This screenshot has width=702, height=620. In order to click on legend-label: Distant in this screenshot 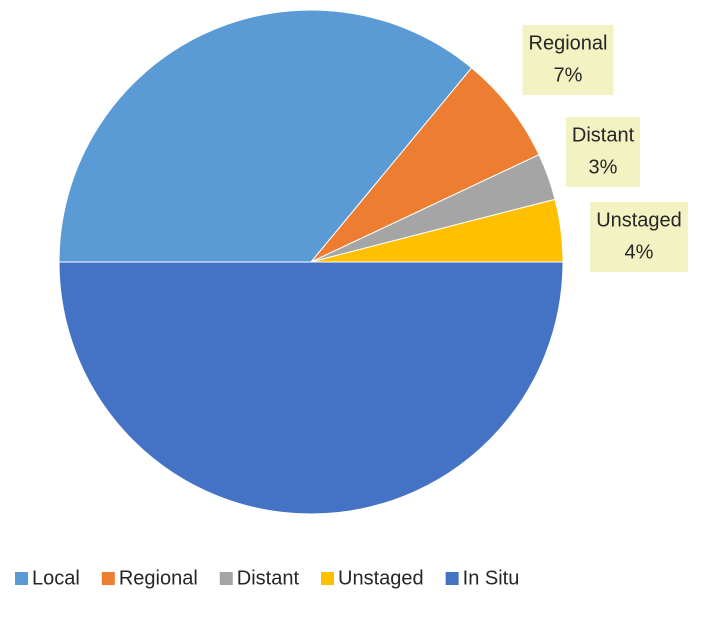, I will do `click(268, 578)`.